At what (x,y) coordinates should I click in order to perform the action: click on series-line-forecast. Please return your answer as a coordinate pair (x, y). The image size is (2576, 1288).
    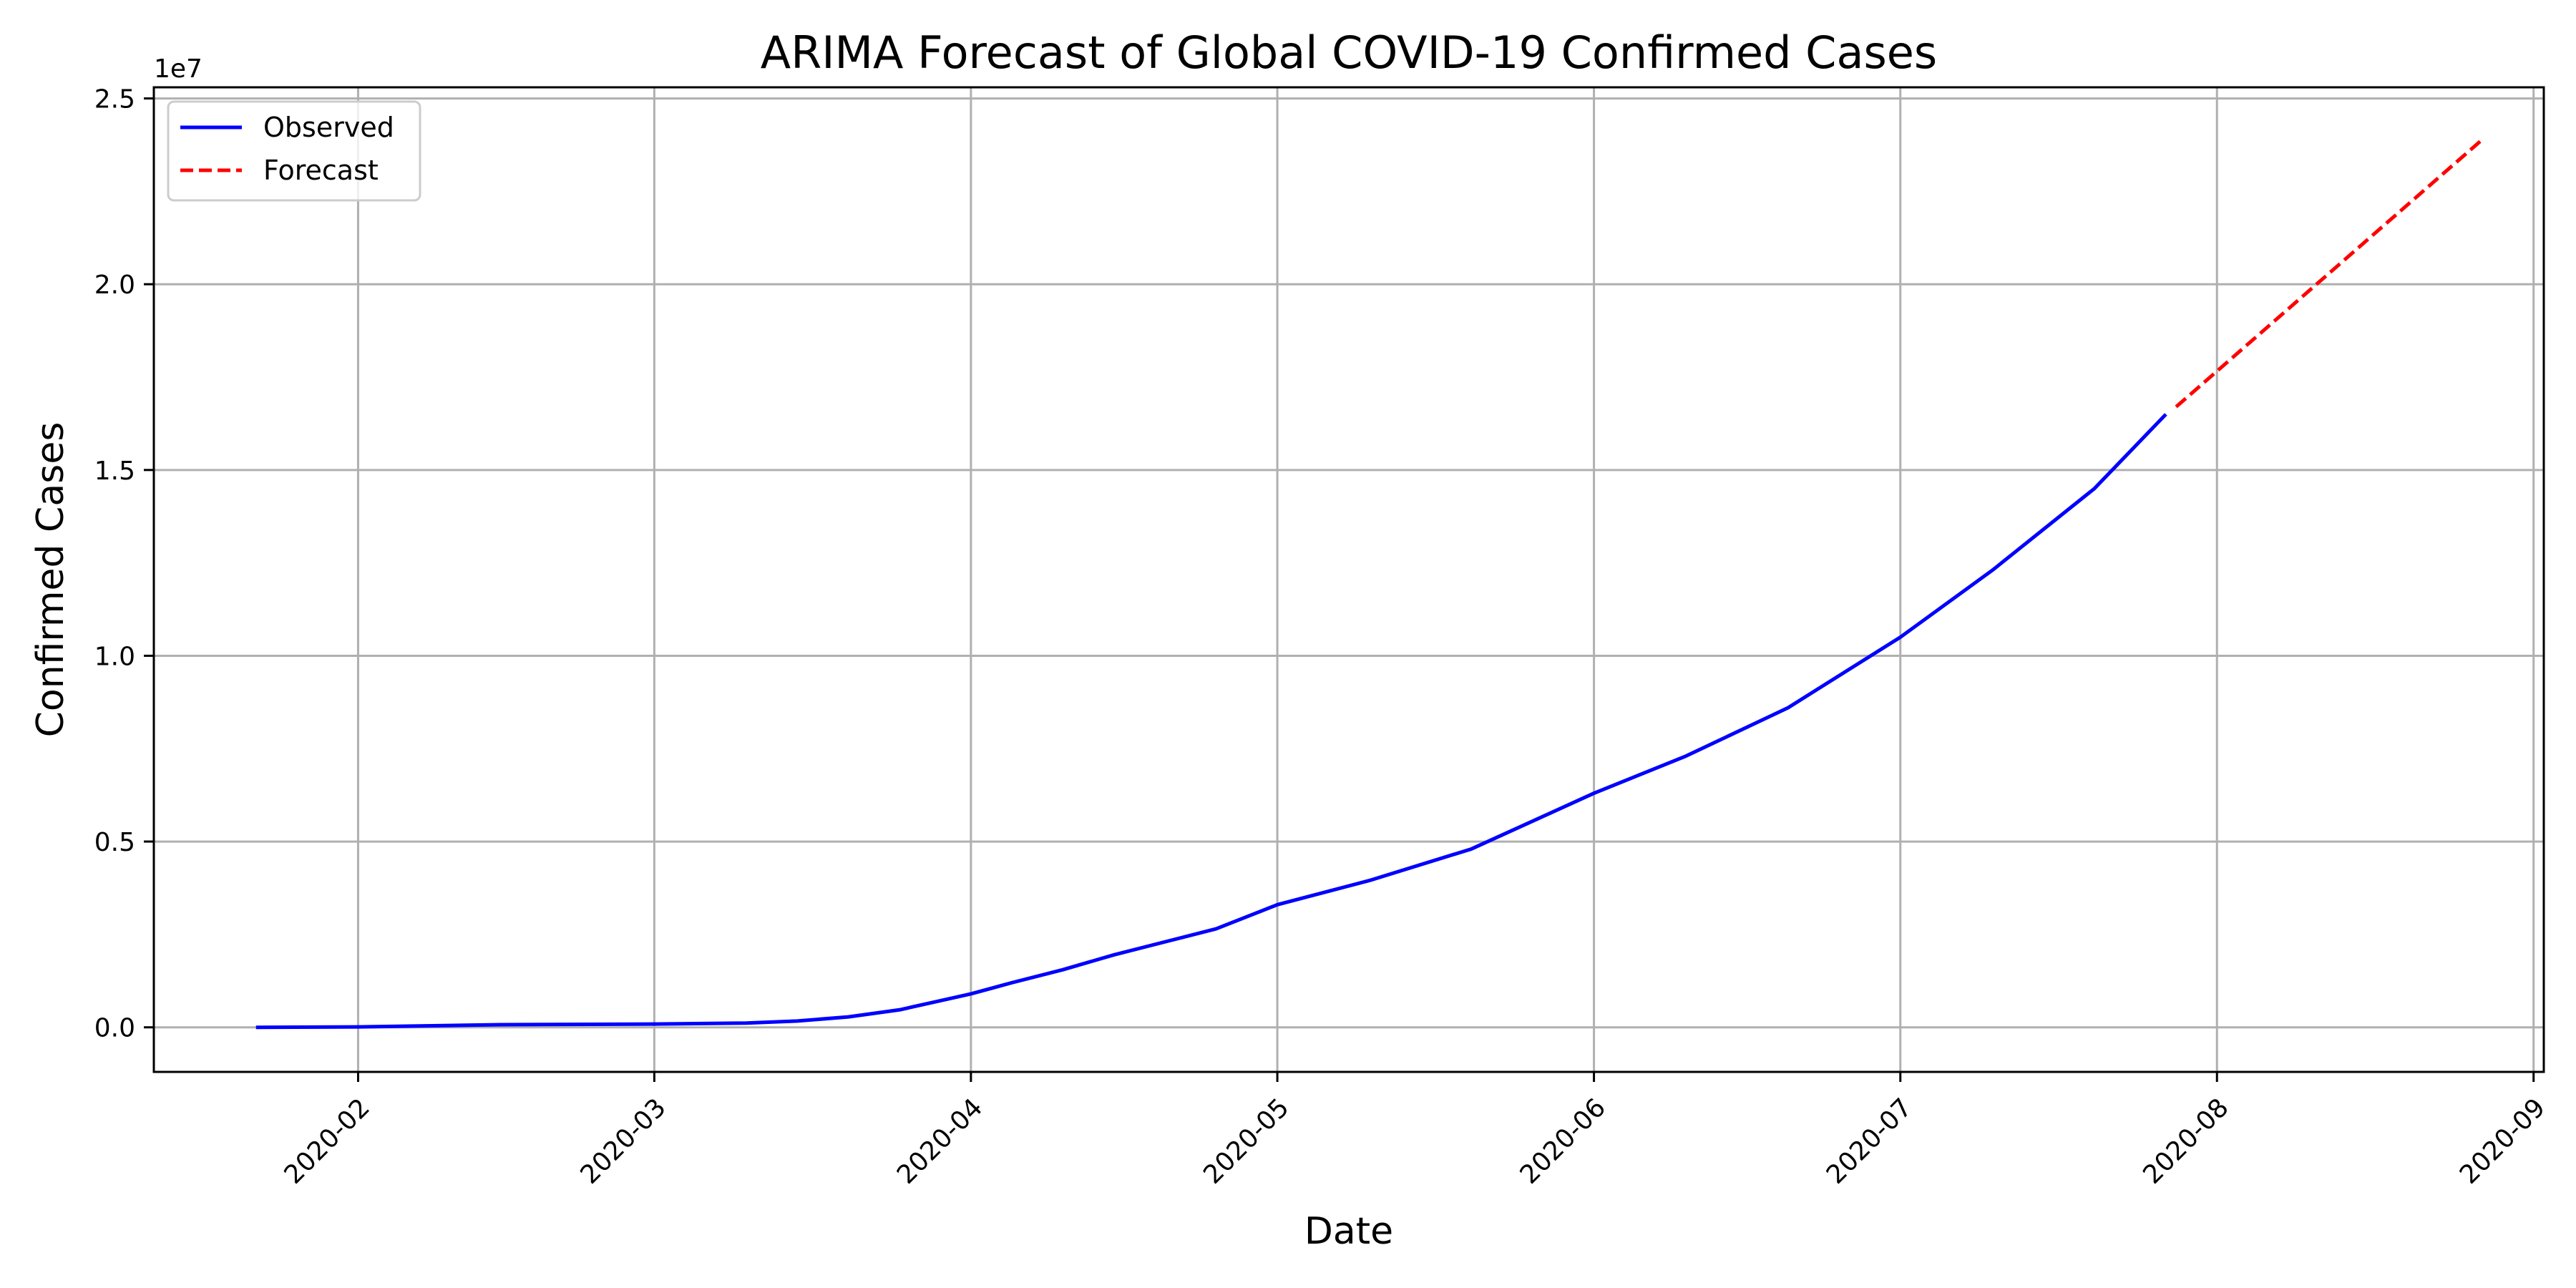
    Looking at the image, I should click on (2329, 273).